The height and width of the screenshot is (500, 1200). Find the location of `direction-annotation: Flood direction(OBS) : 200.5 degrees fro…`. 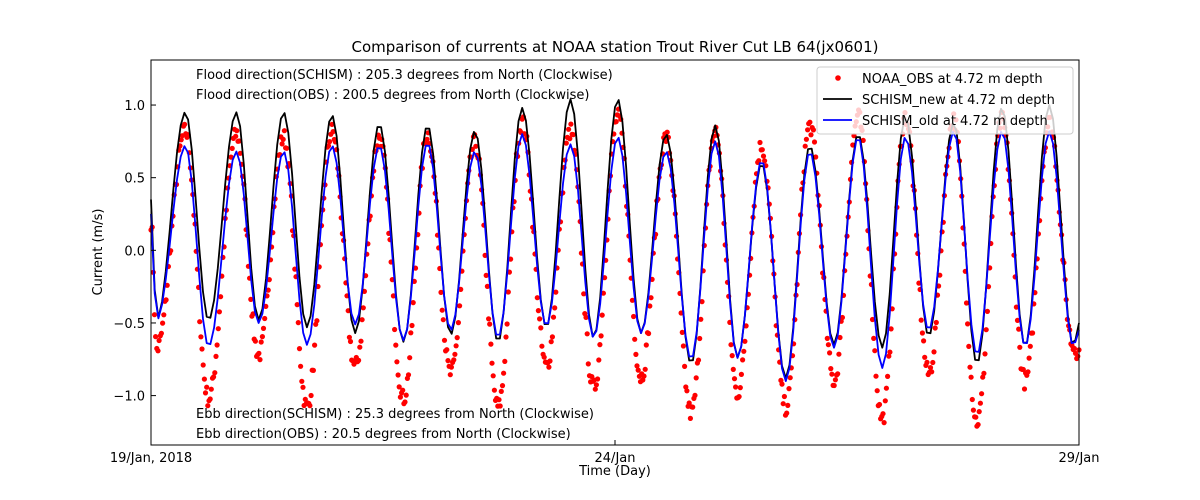

direction-annotation: Flood direction(OBS) : 200.5 degrees fro… is located at coordinates (392, 95).